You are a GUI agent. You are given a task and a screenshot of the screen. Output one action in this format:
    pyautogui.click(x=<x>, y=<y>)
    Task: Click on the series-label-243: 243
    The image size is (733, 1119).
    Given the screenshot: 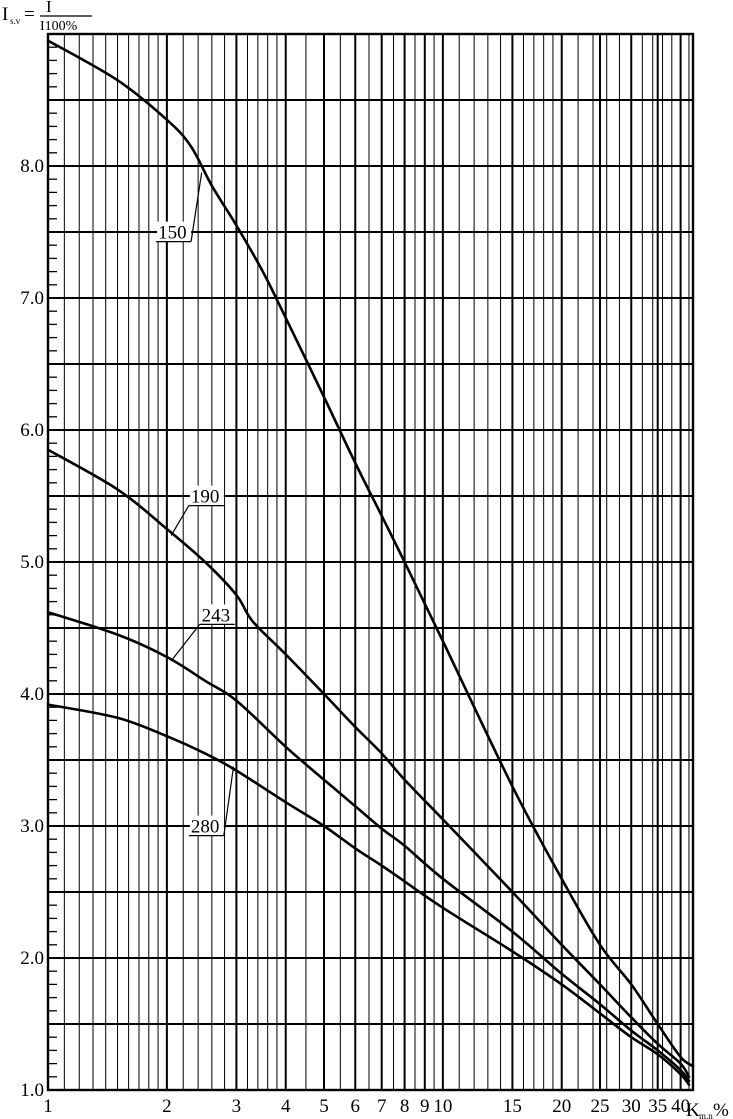 What is the action you would take?
    pyautogui.click(x=216, y=615)
    